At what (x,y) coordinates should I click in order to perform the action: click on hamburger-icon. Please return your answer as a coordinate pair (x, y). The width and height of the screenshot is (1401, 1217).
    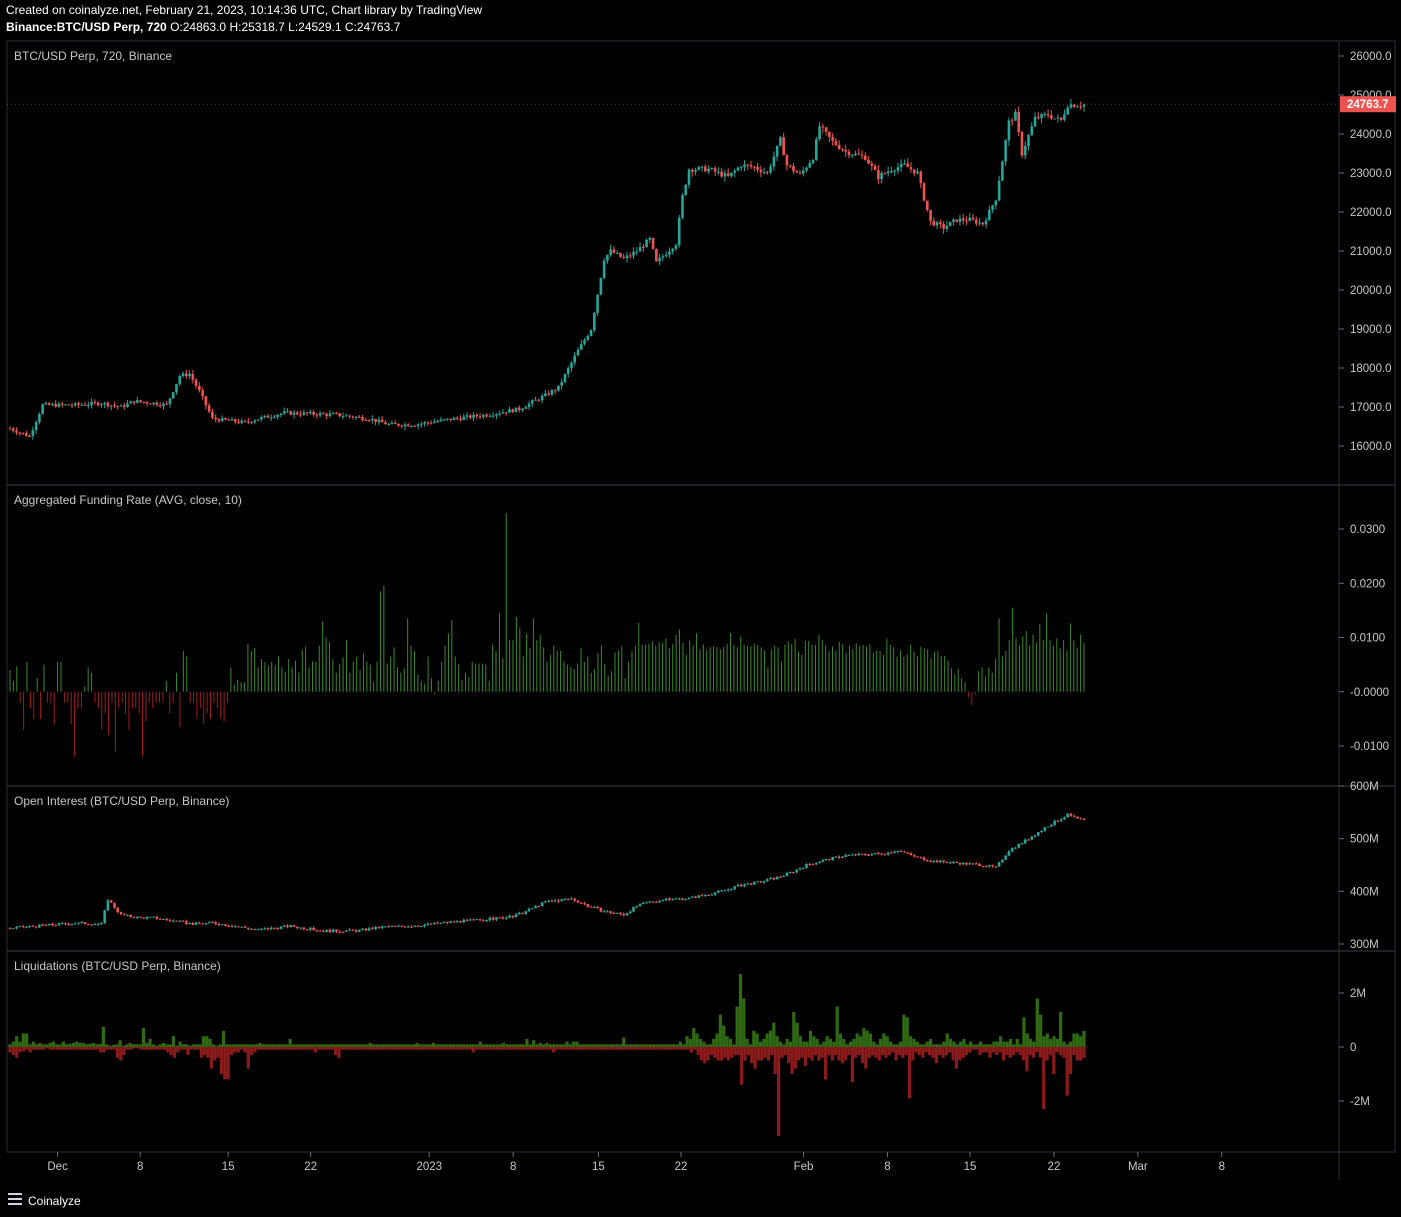
    Looking at the image, I should click on (15, 1199).